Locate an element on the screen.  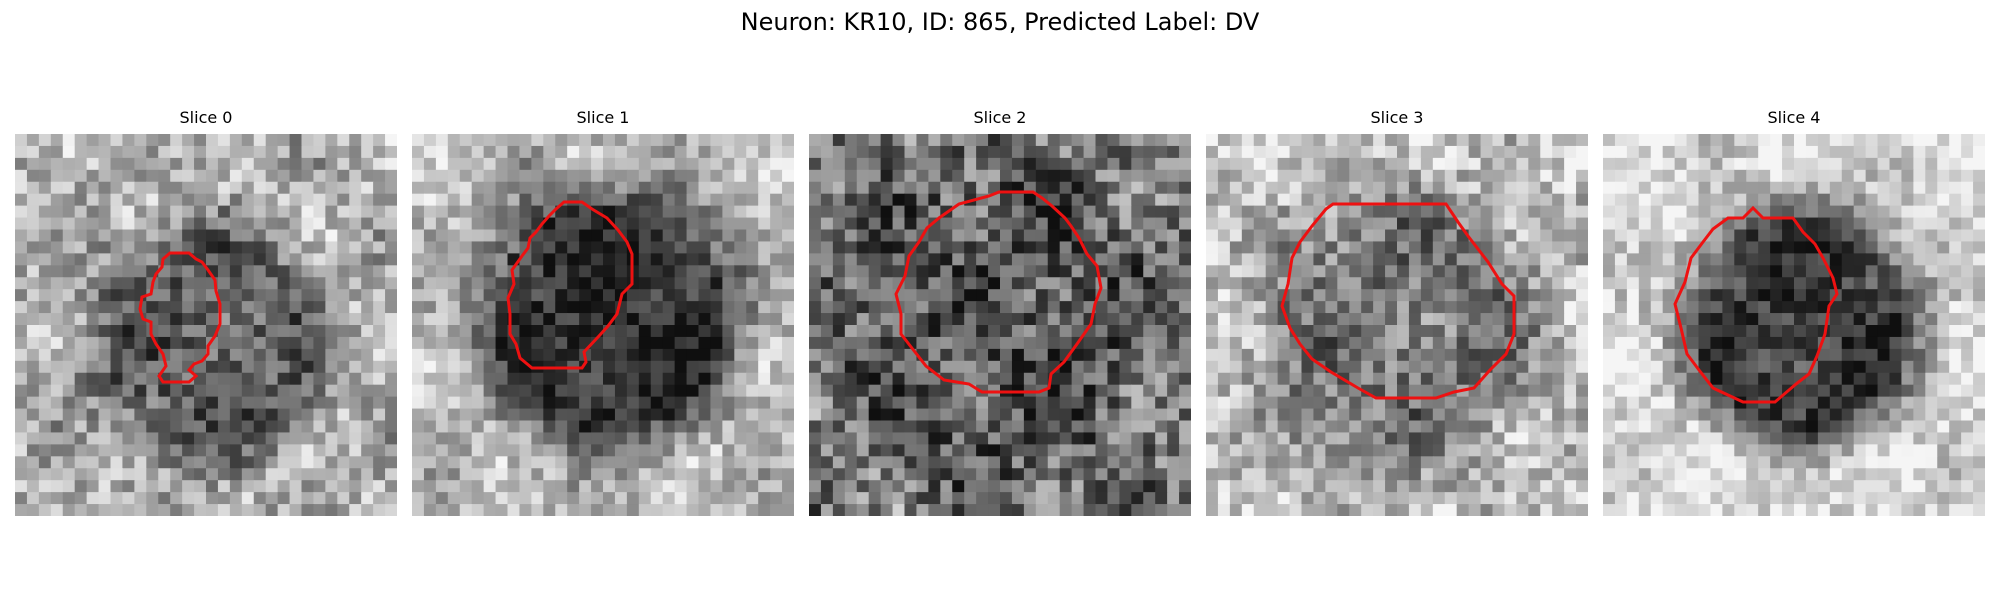
slice-title: Slice 1 is located at coordinates (603, 117).